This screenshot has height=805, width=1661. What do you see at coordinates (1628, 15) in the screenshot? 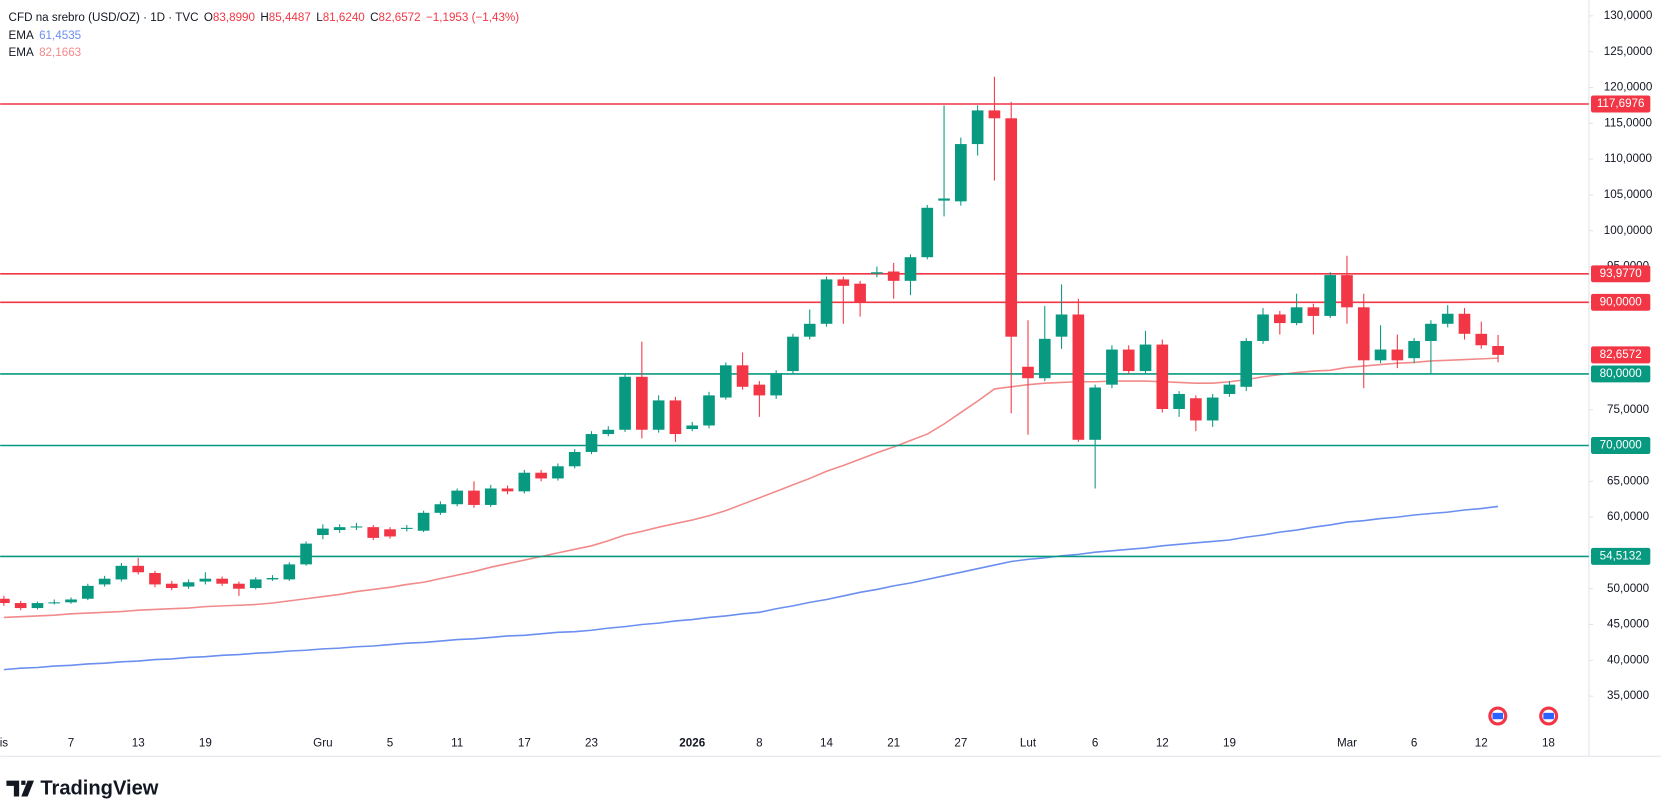
I see `y-tick-label: 130,0000` at bounding box center [1628, 15].